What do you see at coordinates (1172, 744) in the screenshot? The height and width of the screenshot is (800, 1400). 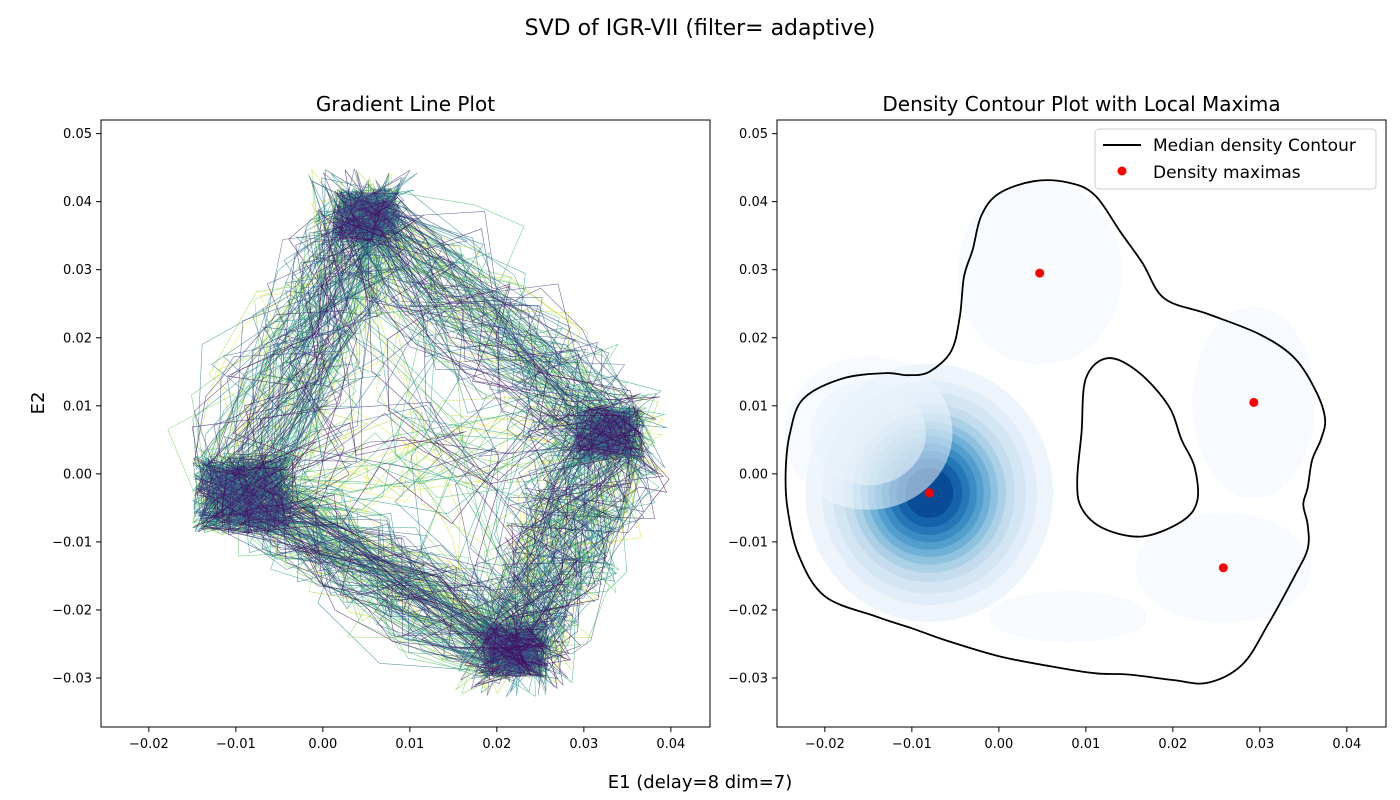 I see `right-xtick-label: 0.02` at bounding box center [1172, 744].